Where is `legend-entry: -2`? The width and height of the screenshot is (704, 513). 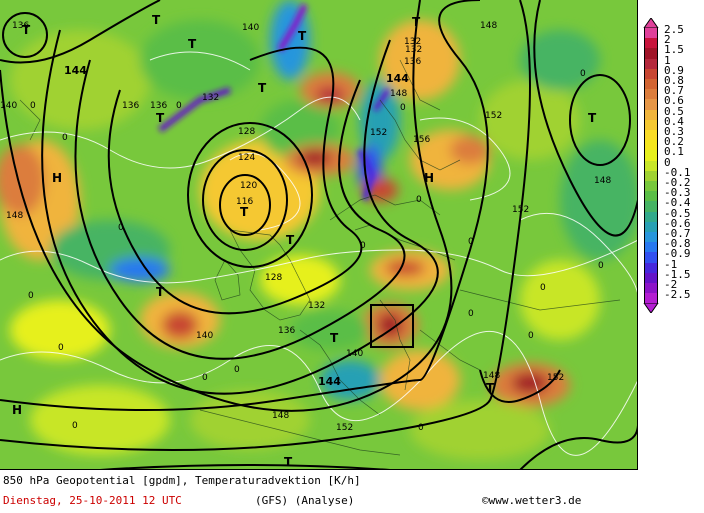
legend-entry: -2 is located at coordinates (672, 286).